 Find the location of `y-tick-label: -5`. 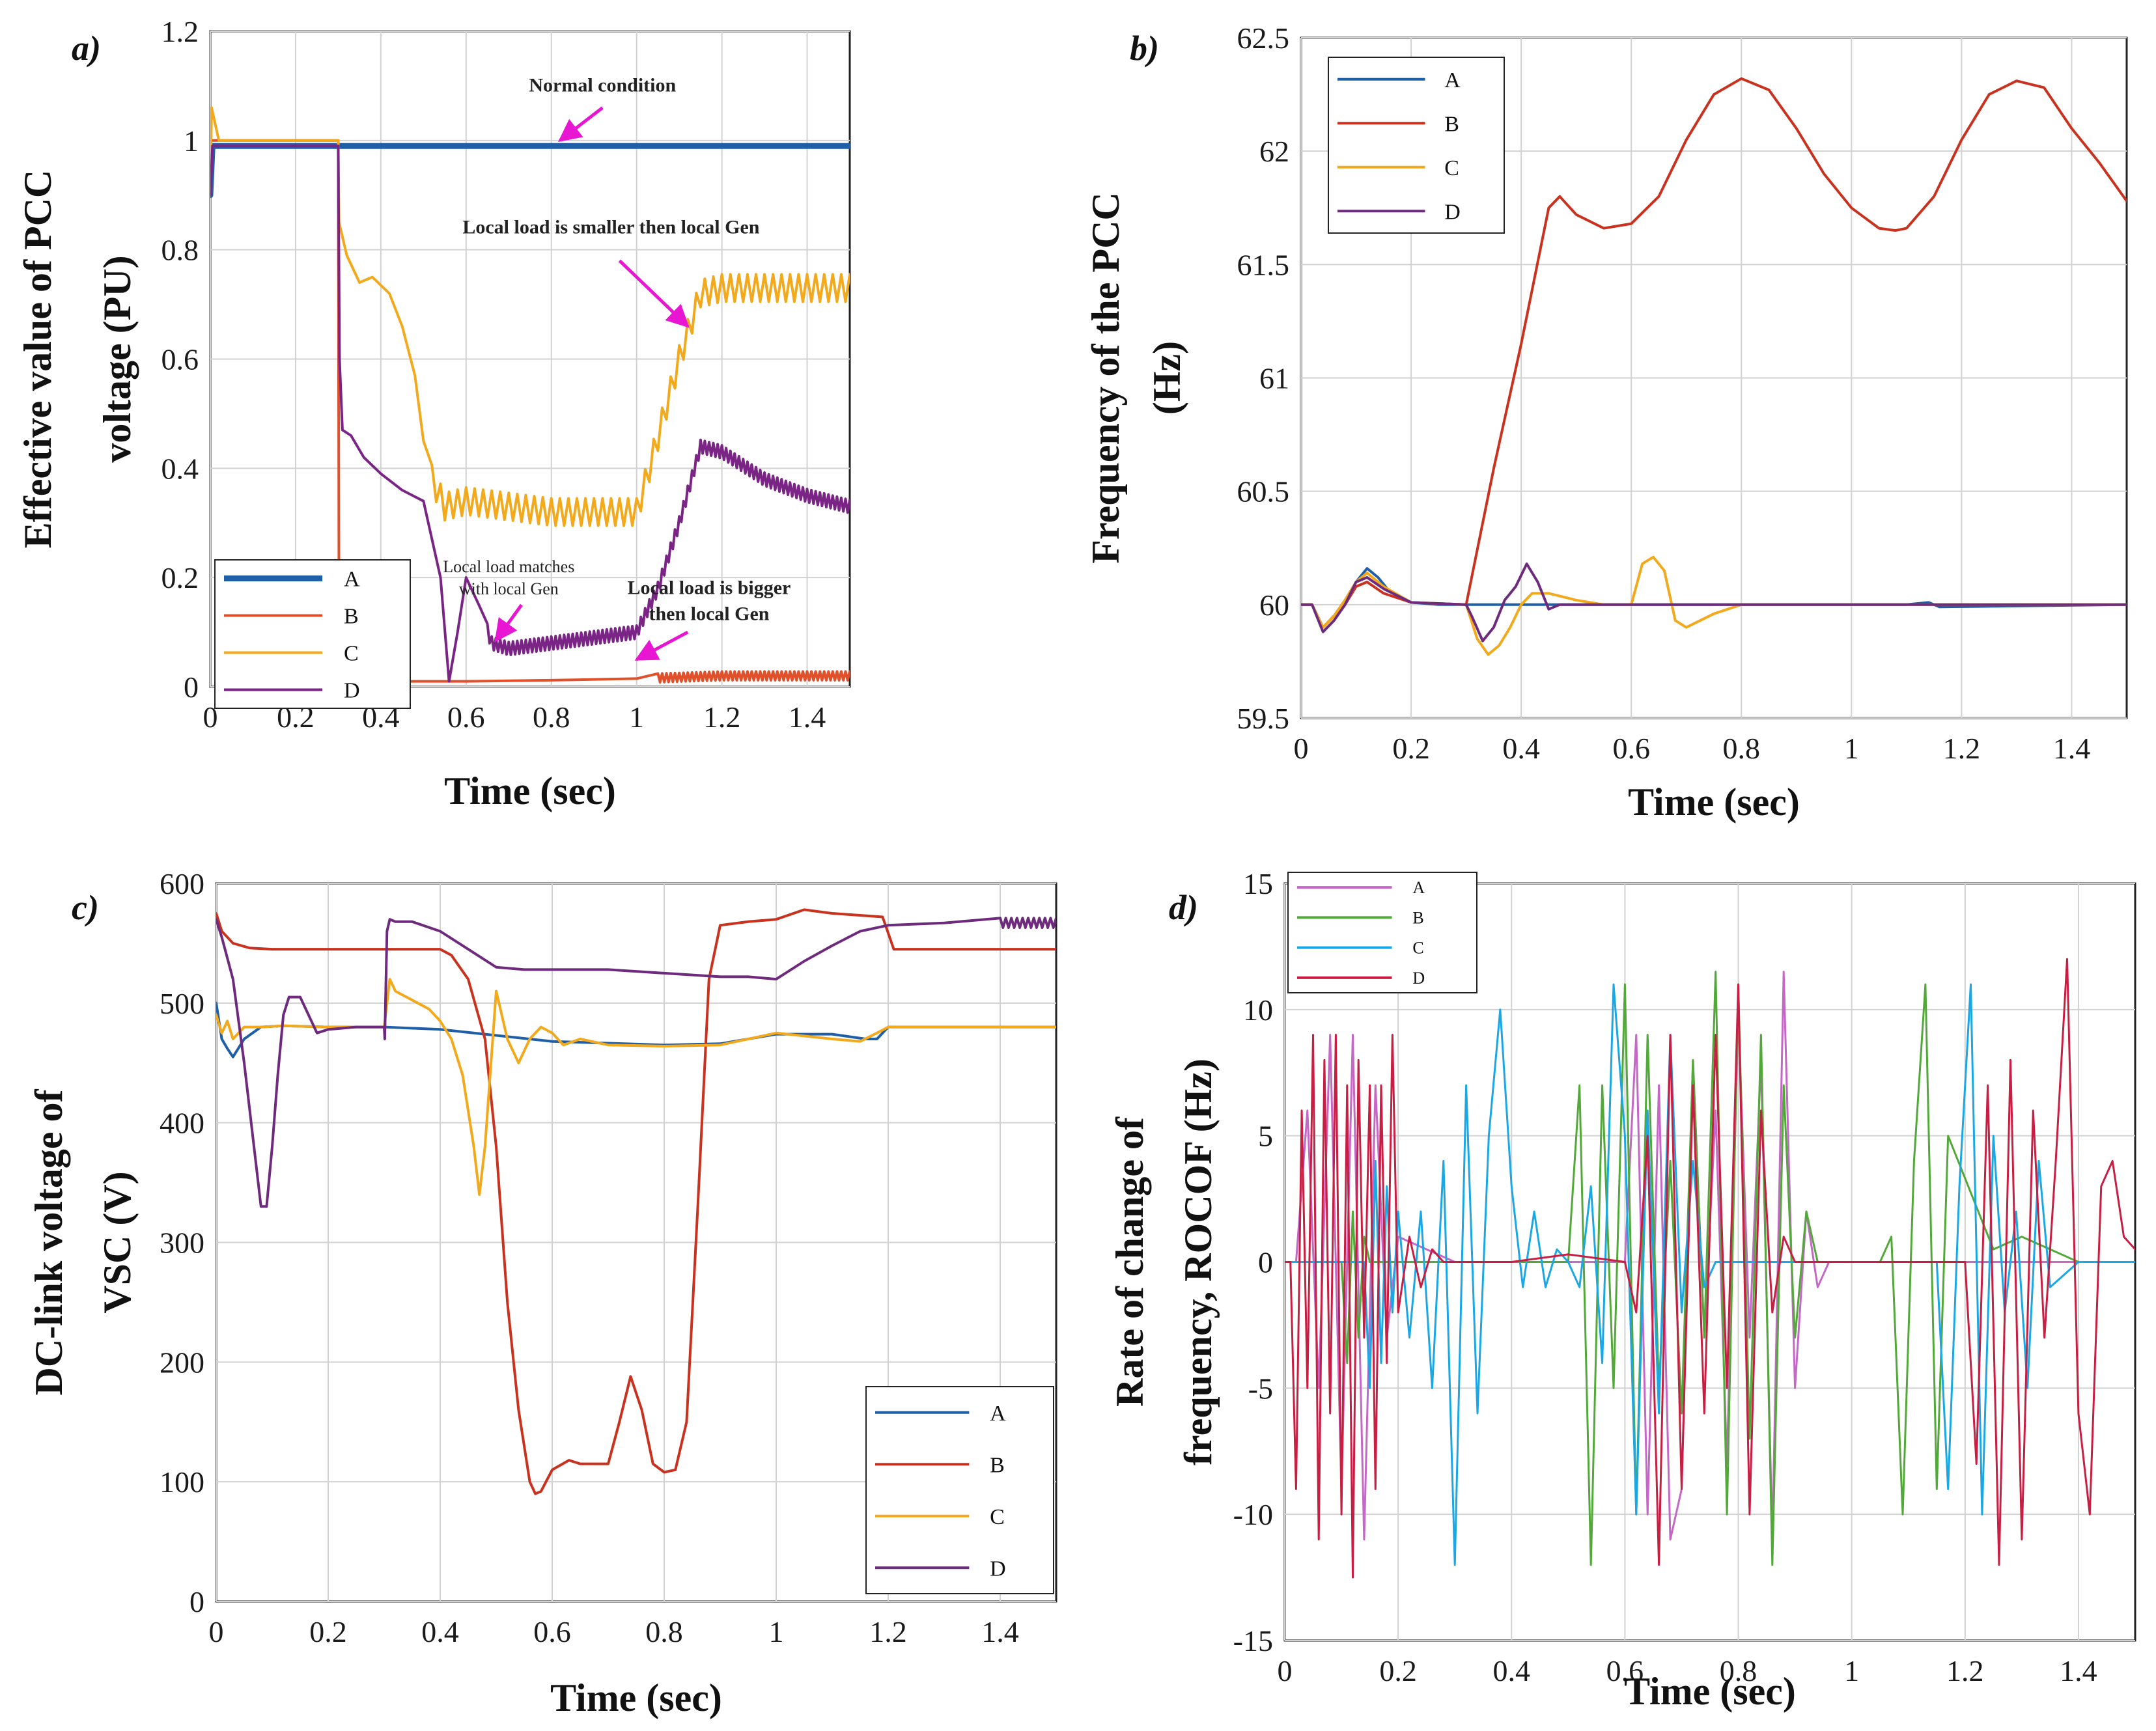

y-tick-label: -5 is located at coordinates (1261, 1388).